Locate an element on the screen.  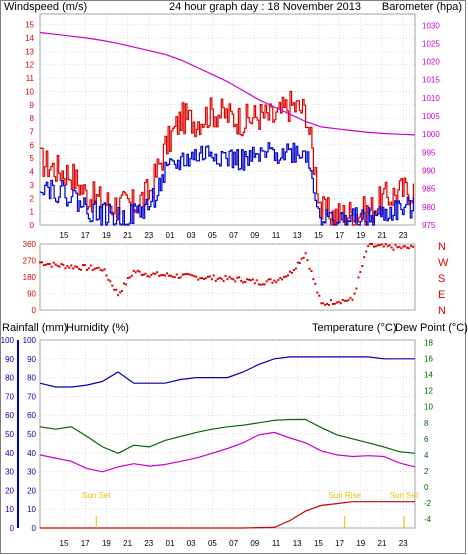
temperature-line is located at coordinates (227, 436).